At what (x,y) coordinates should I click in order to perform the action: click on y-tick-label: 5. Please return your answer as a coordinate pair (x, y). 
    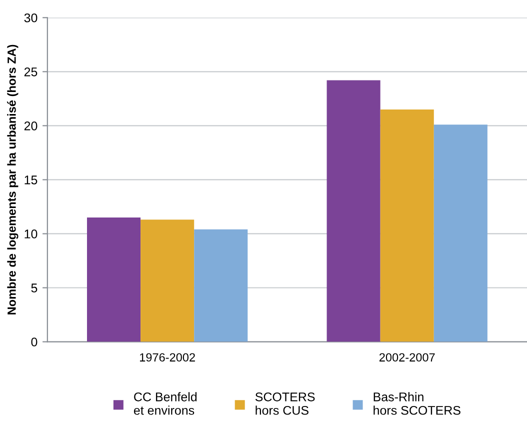
    Looking at the image, I should click on (34, 288).